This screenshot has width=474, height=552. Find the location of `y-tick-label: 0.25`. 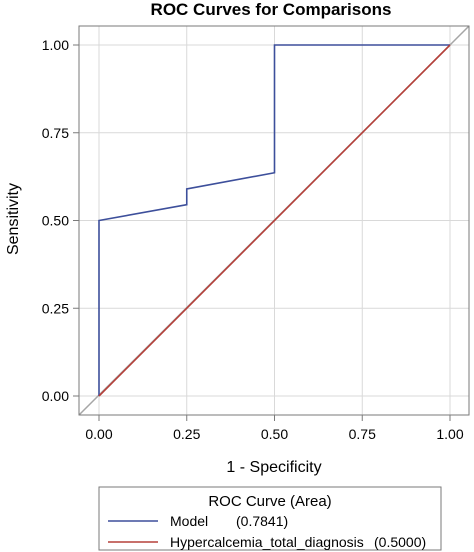

y-tick-label: 0.25 is located at coordinates (55, 308).